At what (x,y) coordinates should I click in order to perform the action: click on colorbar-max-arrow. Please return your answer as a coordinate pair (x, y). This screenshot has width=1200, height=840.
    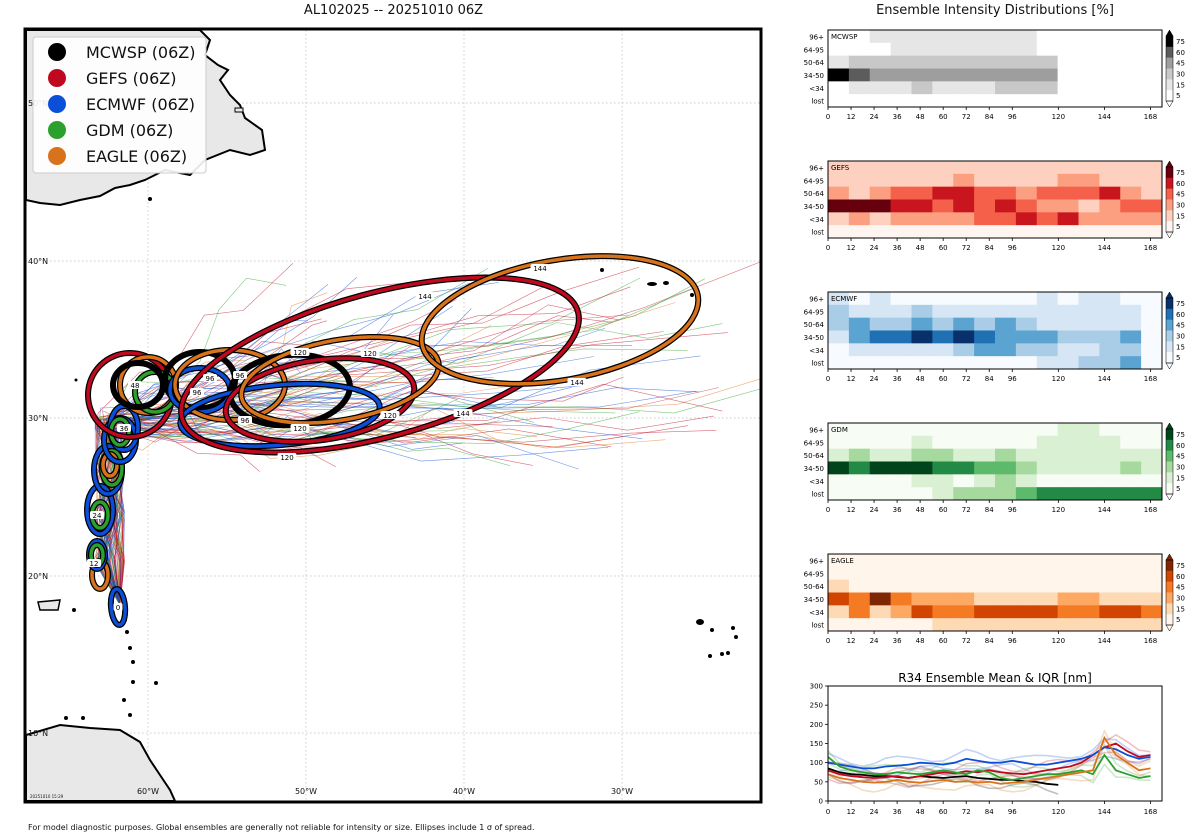
    Looking at the image, I should click on (1169, 164).